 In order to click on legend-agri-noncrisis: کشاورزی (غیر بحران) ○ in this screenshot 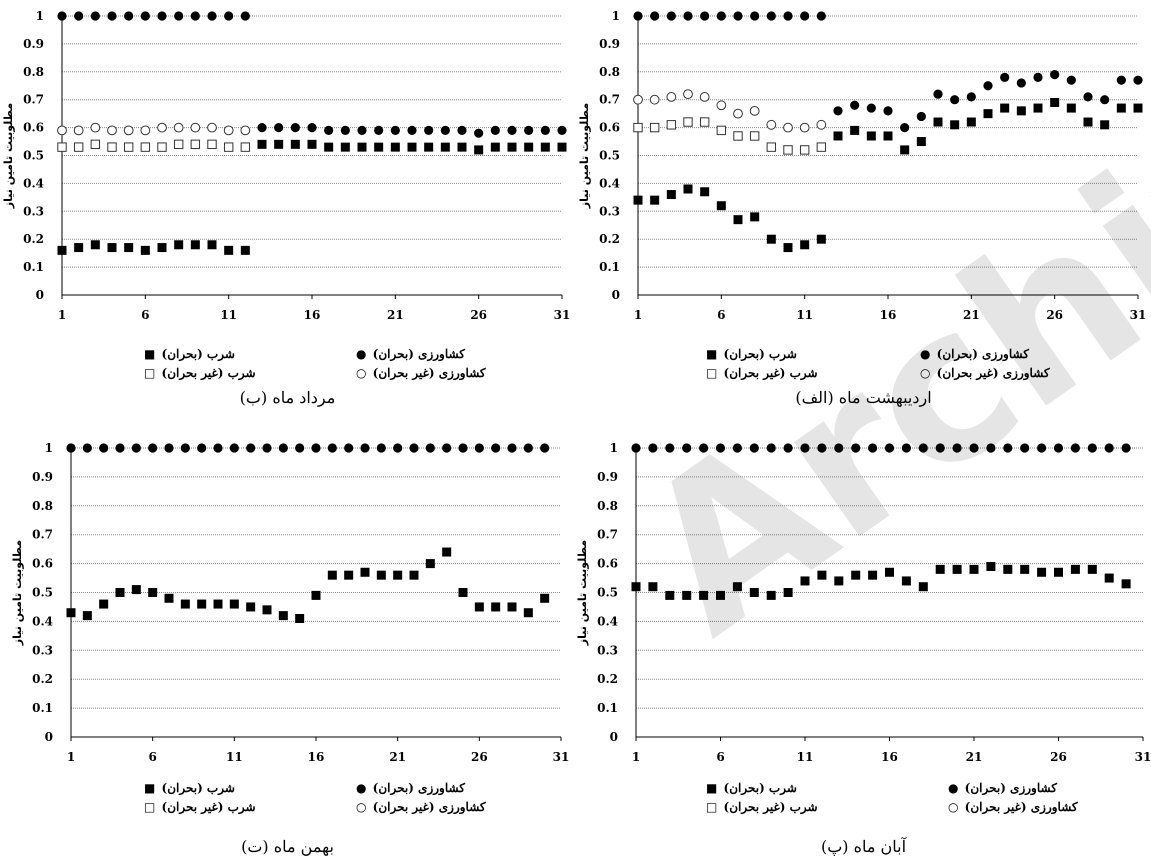, I will do `click(421, 373)`.